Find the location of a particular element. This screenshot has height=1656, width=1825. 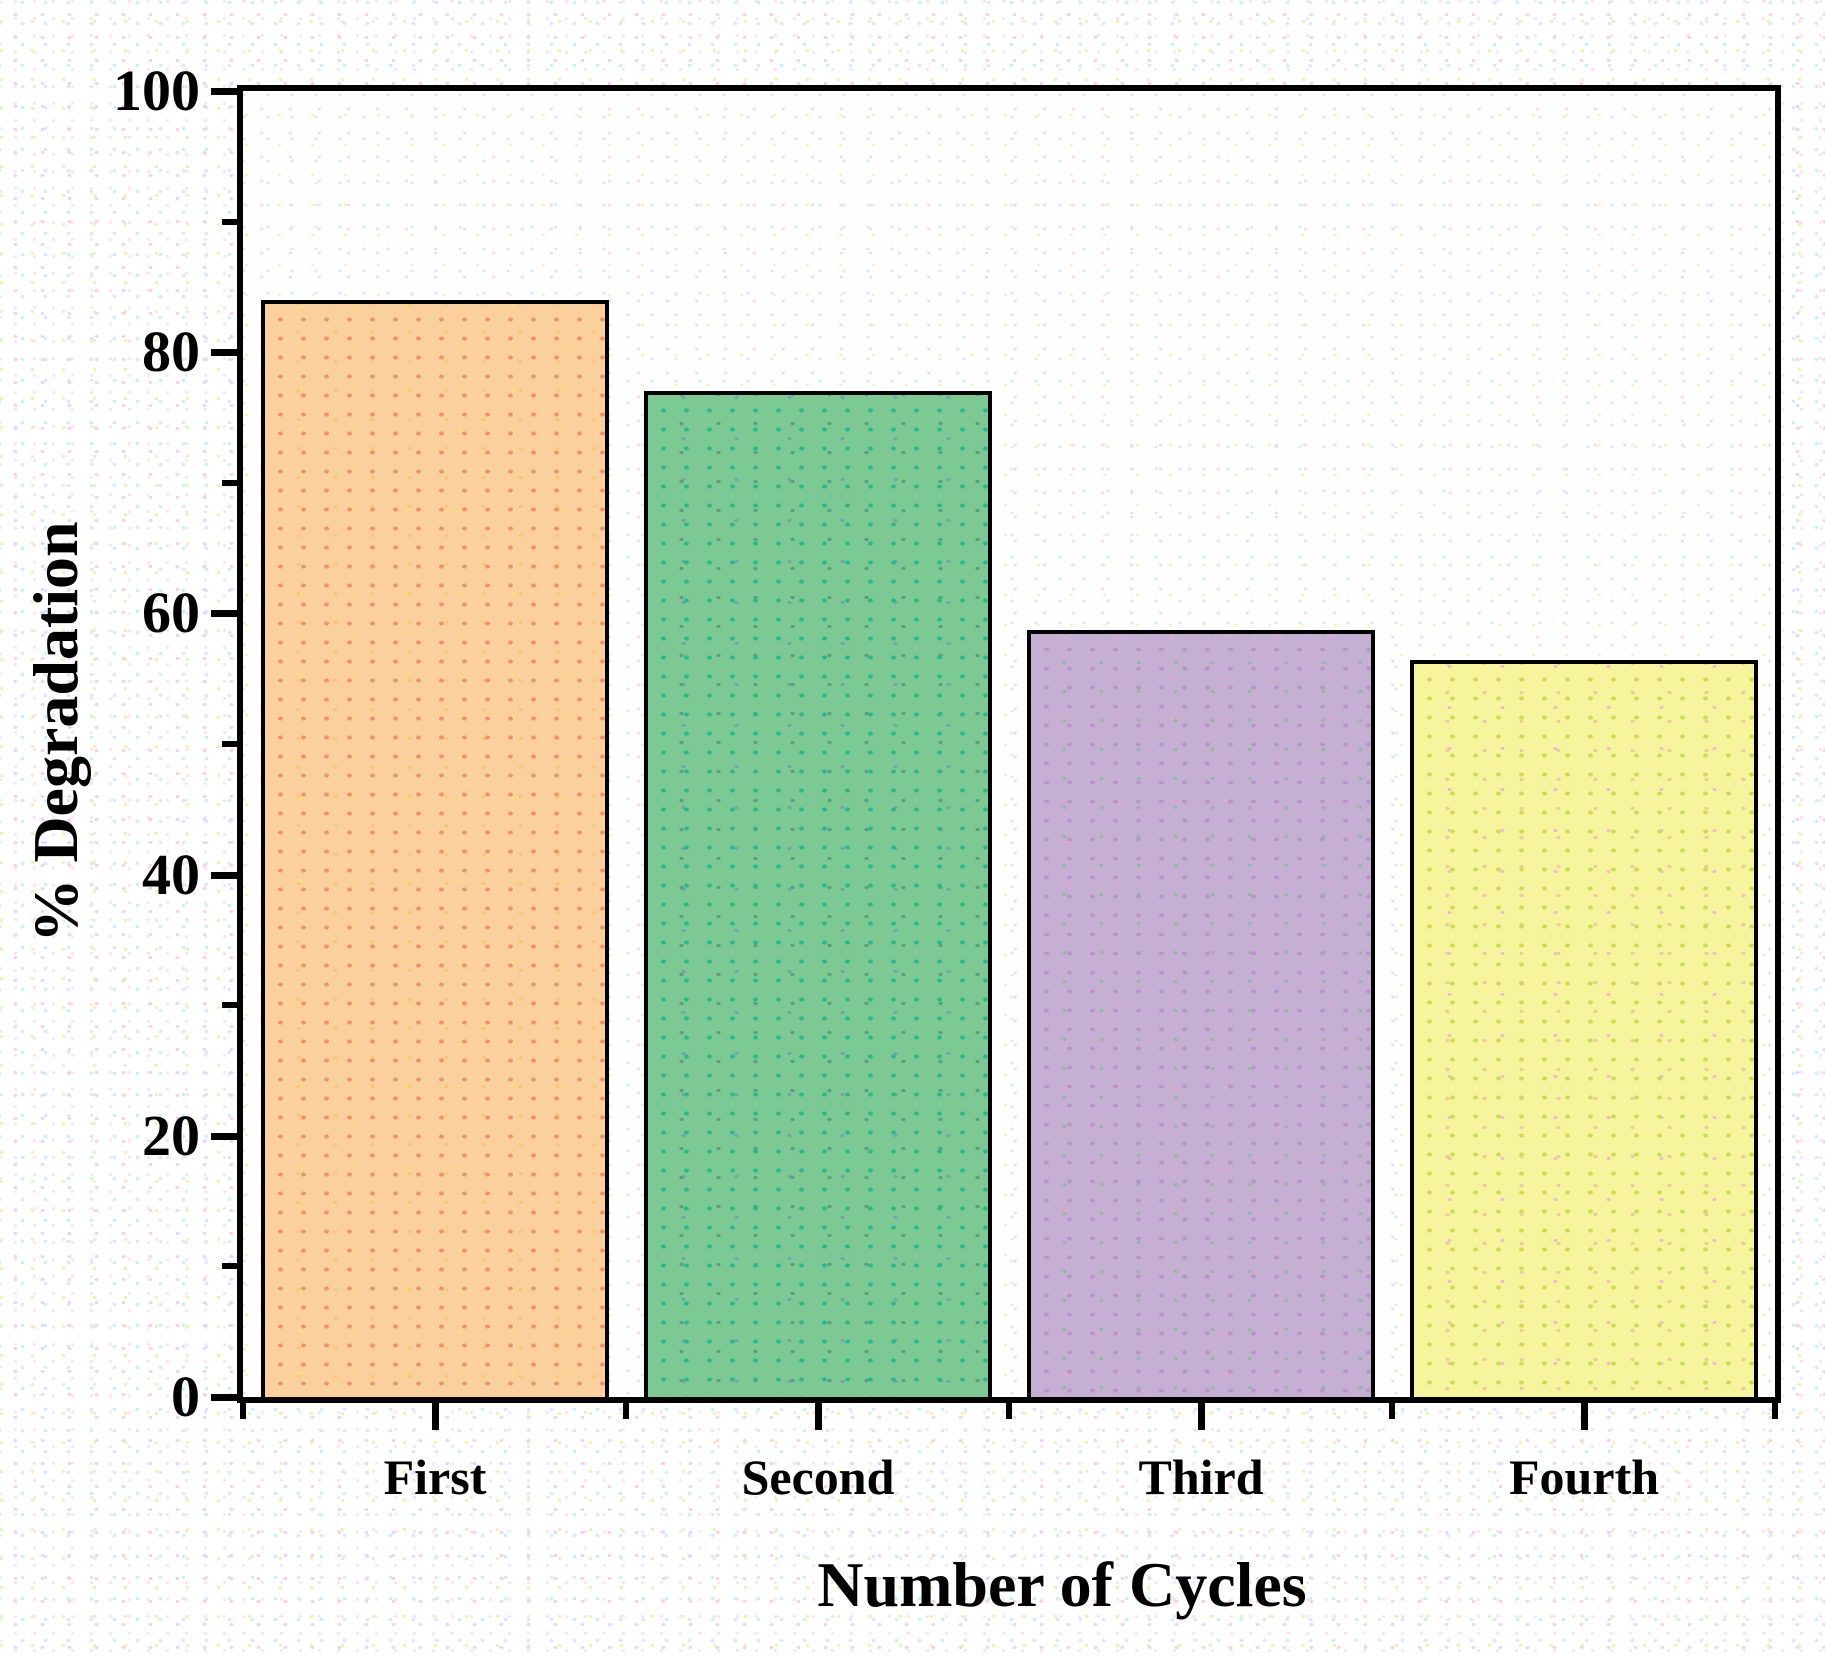

bar-second is located at coordinates (817, 894).